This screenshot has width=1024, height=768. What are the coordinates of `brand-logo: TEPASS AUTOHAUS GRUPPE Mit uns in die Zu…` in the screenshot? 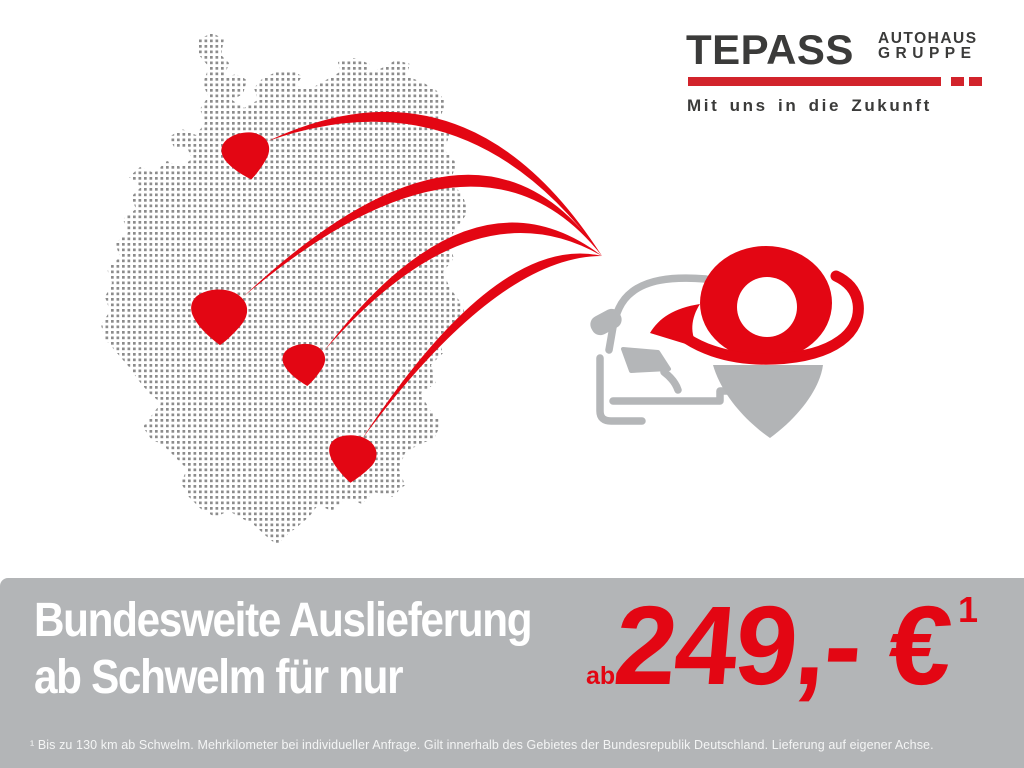 It's located at (841, 73).